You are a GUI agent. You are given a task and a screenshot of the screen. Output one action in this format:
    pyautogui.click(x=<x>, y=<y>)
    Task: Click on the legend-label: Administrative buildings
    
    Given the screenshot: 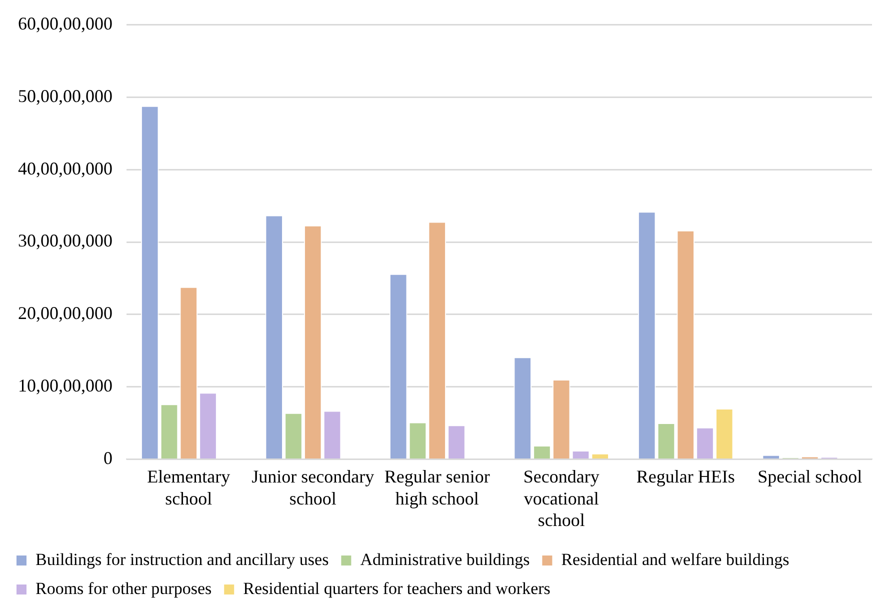 What is the action you would take?
    pyautogui.click(x=445, y=559)
    